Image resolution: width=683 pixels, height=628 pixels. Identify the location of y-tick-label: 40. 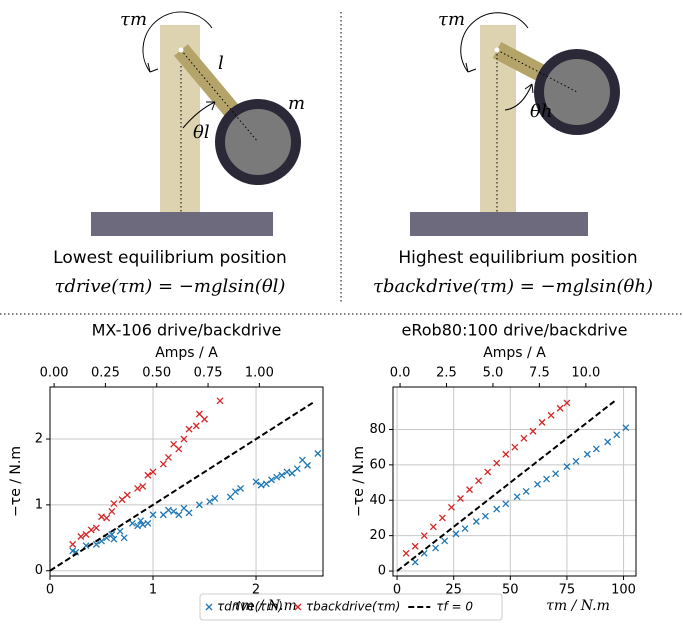
(377, 500).